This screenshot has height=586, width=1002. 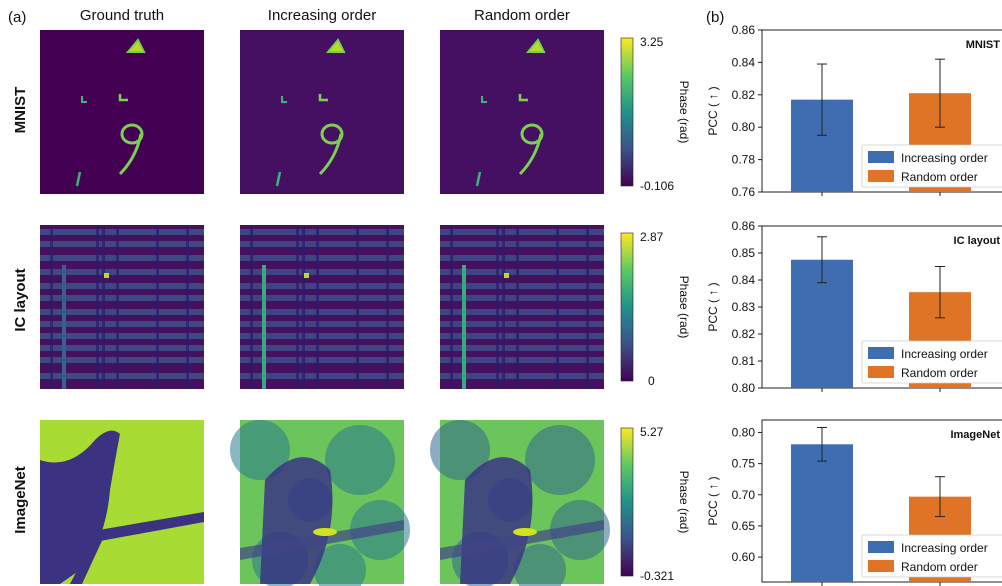 I want to click on y-tick-label: 0.75, so click(x=744, y=464).